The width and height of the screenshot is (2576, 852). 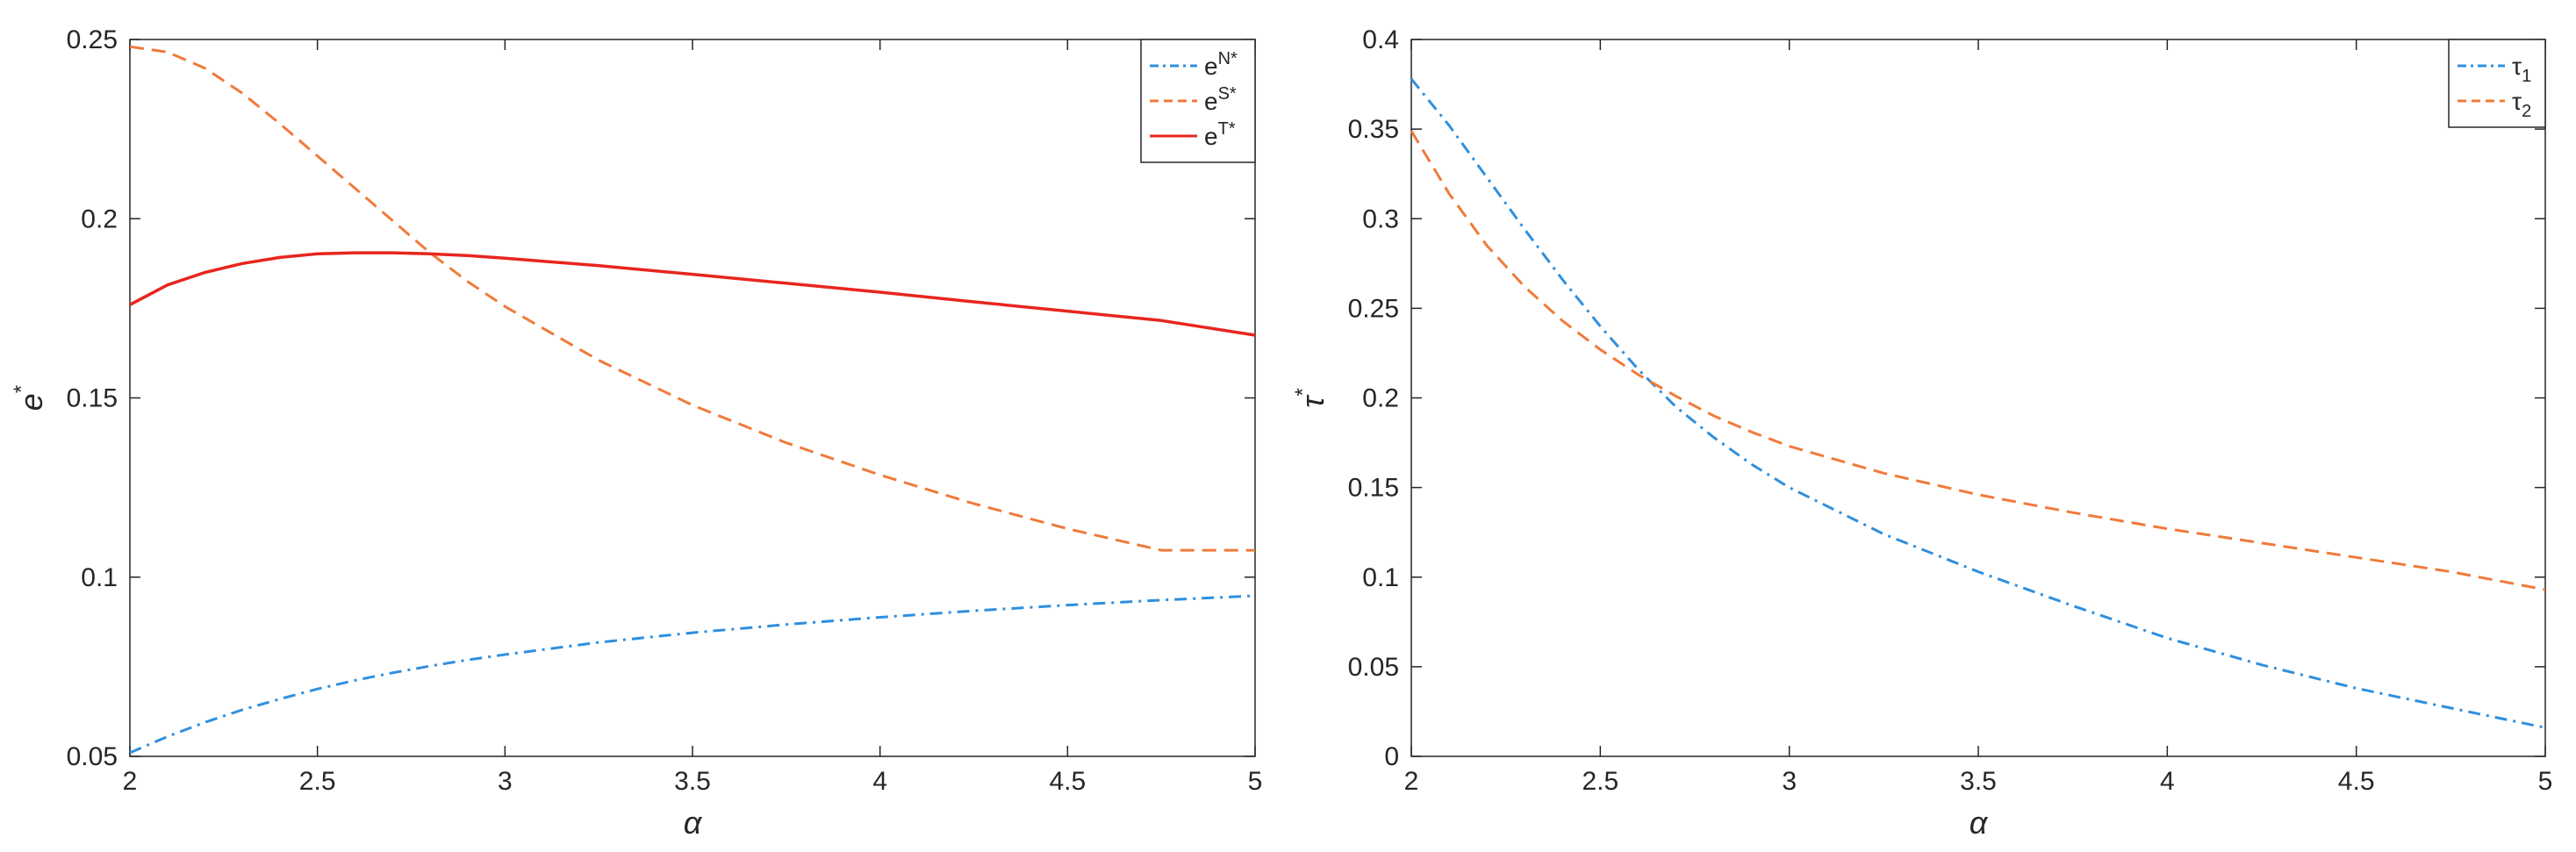 I want to click on y-tick-label: 0, so click(x=1392, y=756).